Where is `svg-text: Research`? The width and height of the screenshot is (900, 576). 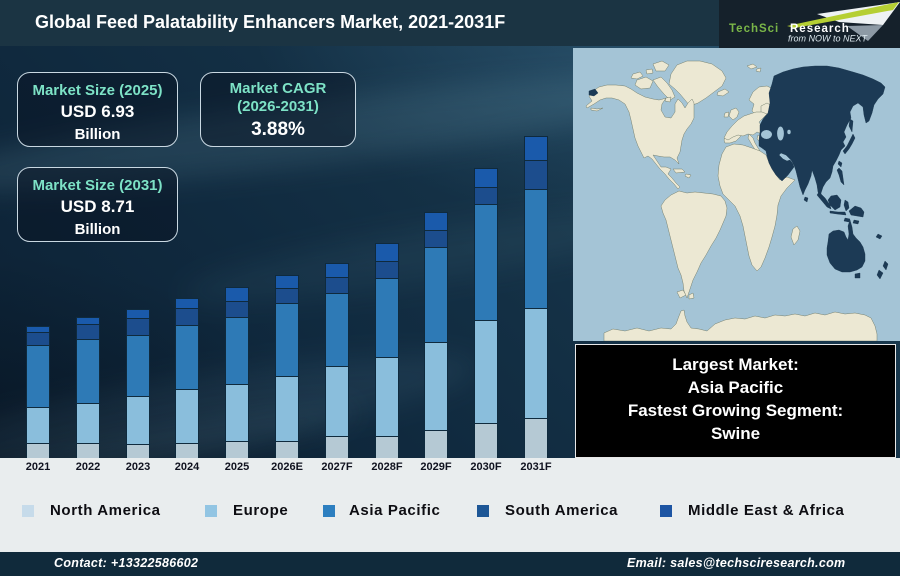
svg-text: Research is located at coordinates (820, 29).